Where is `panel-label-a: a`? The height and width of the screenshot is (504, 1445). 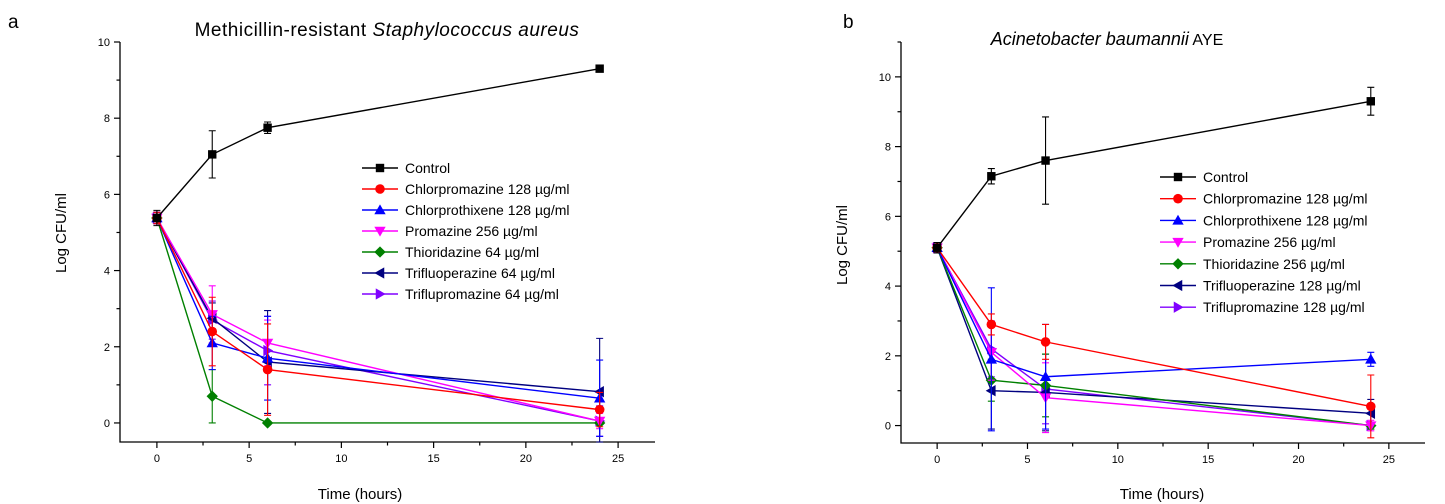
panel-label-a: a is located at coordinates (13, 22).